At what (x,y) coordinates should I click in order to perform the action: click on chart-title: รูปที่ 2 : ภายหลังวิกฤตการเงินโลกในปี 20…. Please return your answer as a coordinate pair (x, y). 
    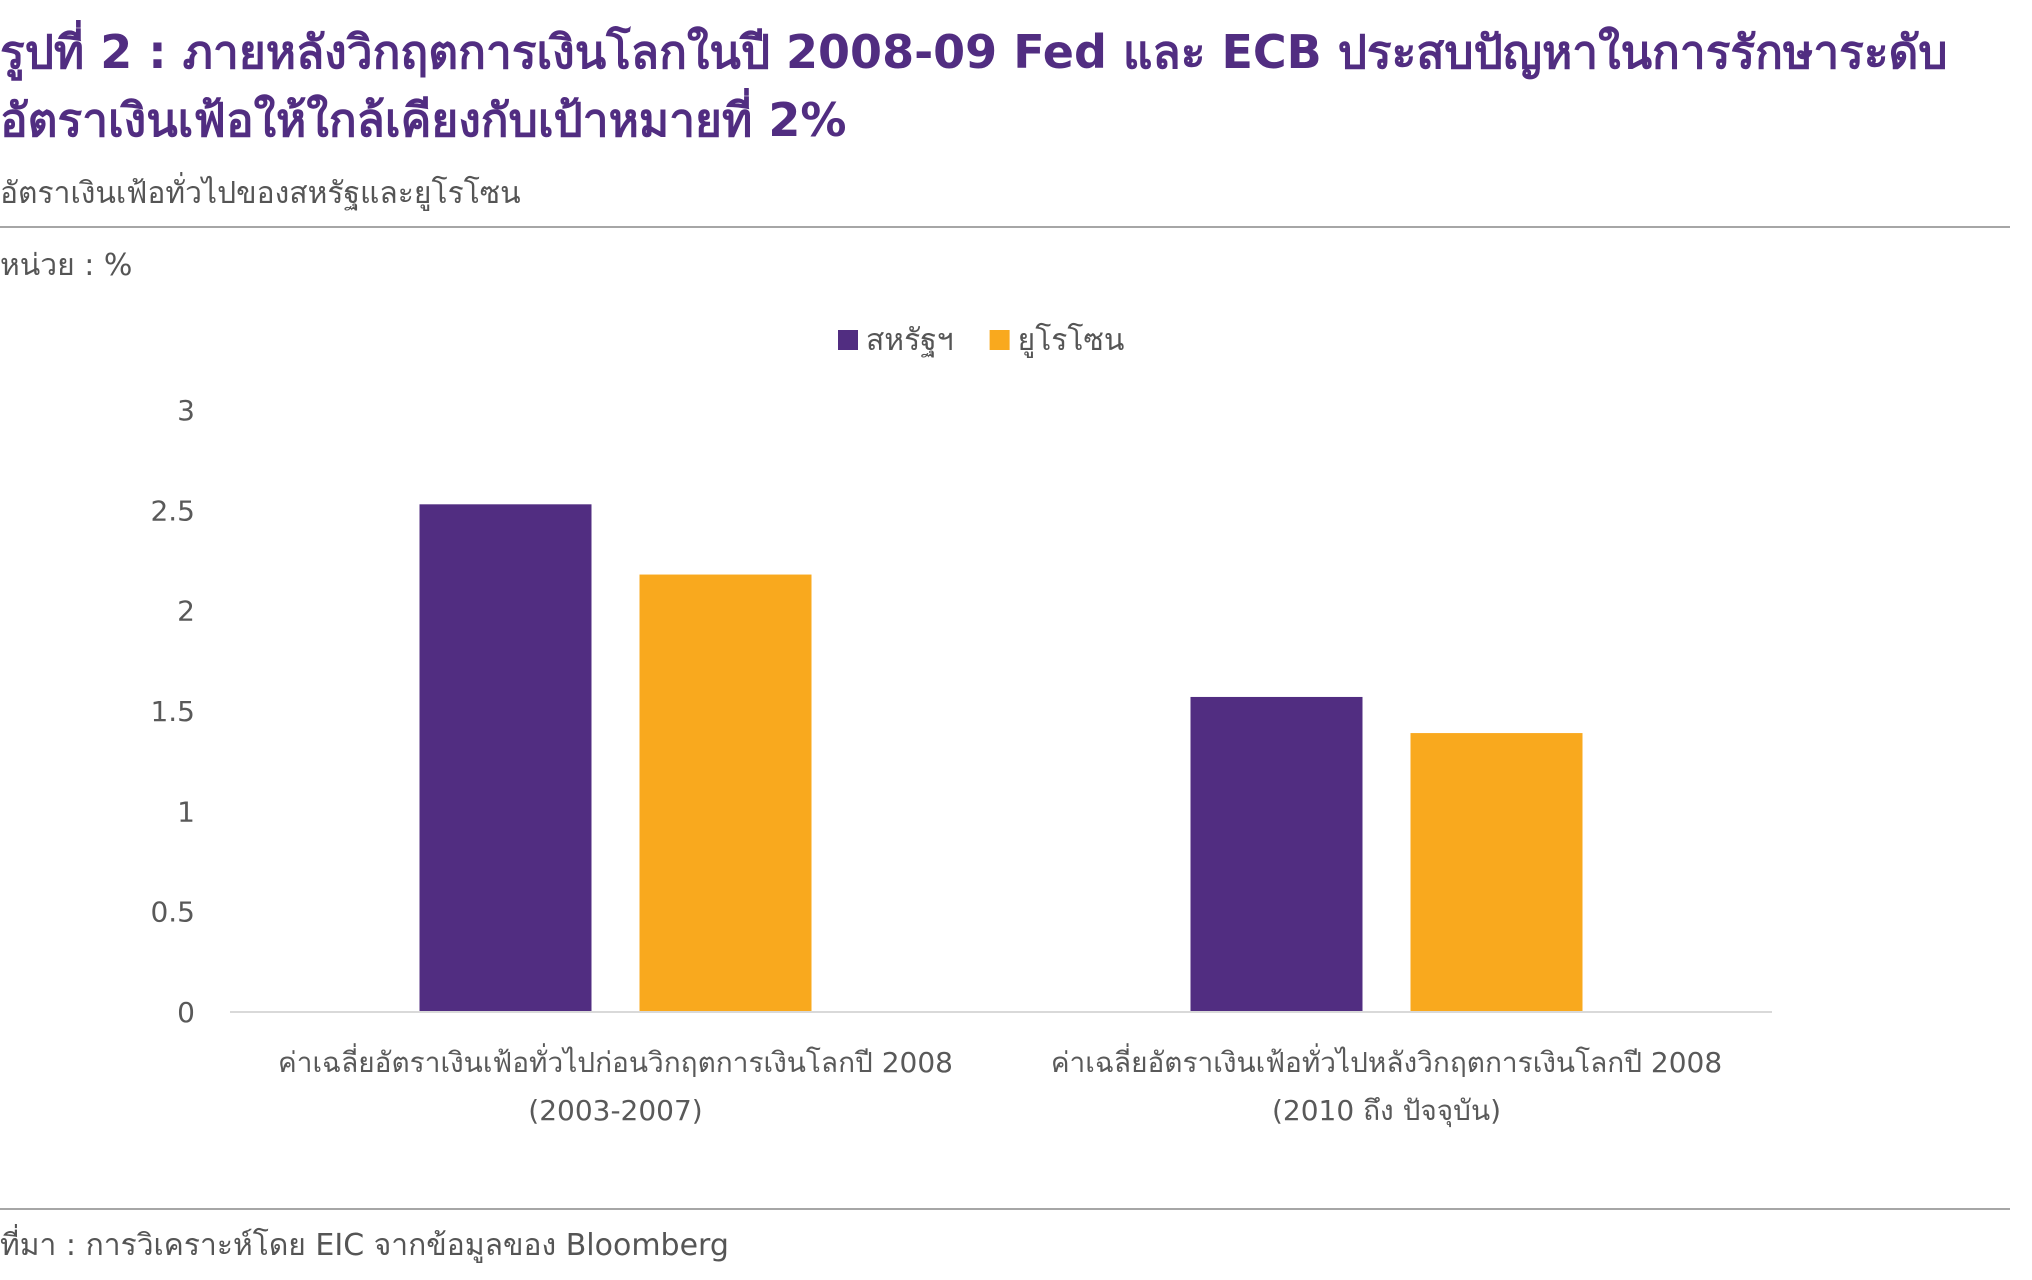
    Looking at the image, I should click on (974, 86).